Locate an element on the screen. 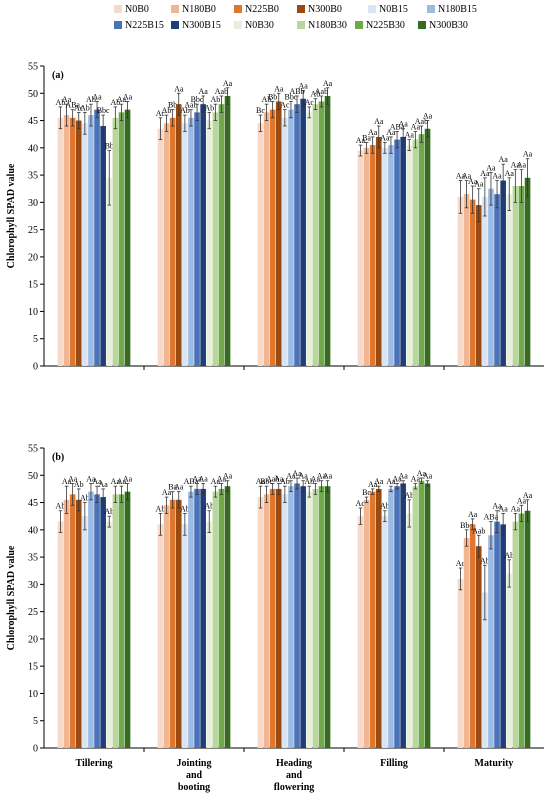 The image size is (550, 800). category-label: Jointing is located at coordinates (193, 763).